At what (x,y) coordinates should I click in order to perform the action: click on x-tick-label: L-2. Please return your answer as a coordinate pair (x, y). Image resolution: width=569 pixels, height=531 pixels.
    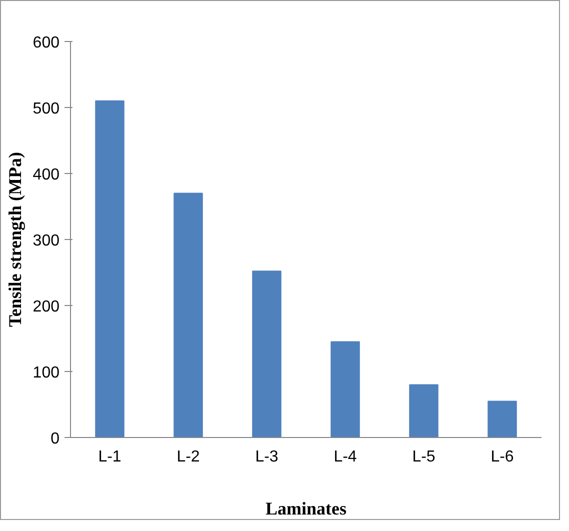
    Looking at the image, I should click on (188, 457).